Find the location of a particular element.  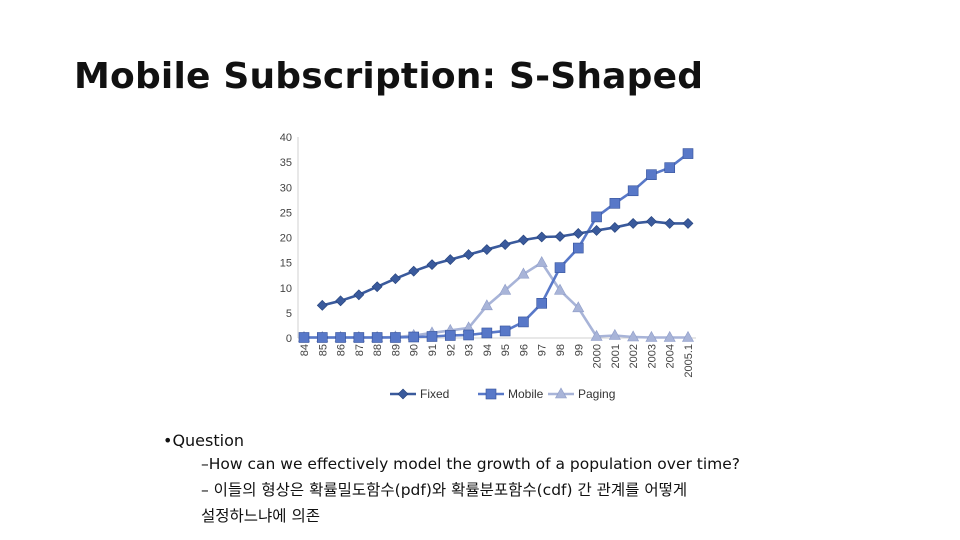

y-tick-label: 15 is located at coordinates (286, 264).